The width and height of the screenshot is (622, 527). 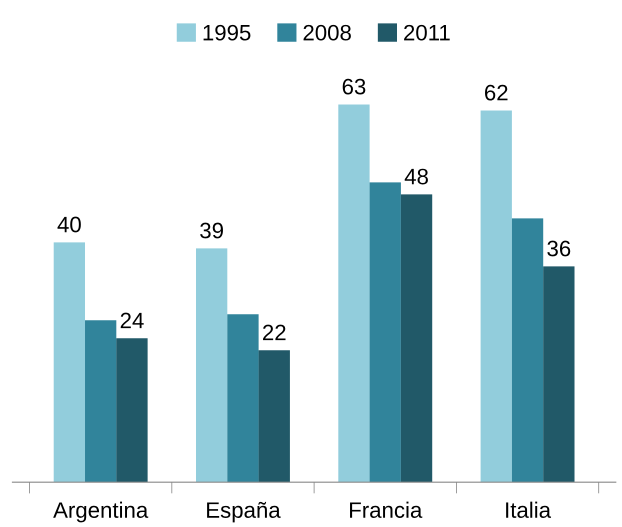 I want to click on x-tick-label: Italia, so click(x=529, y=510).